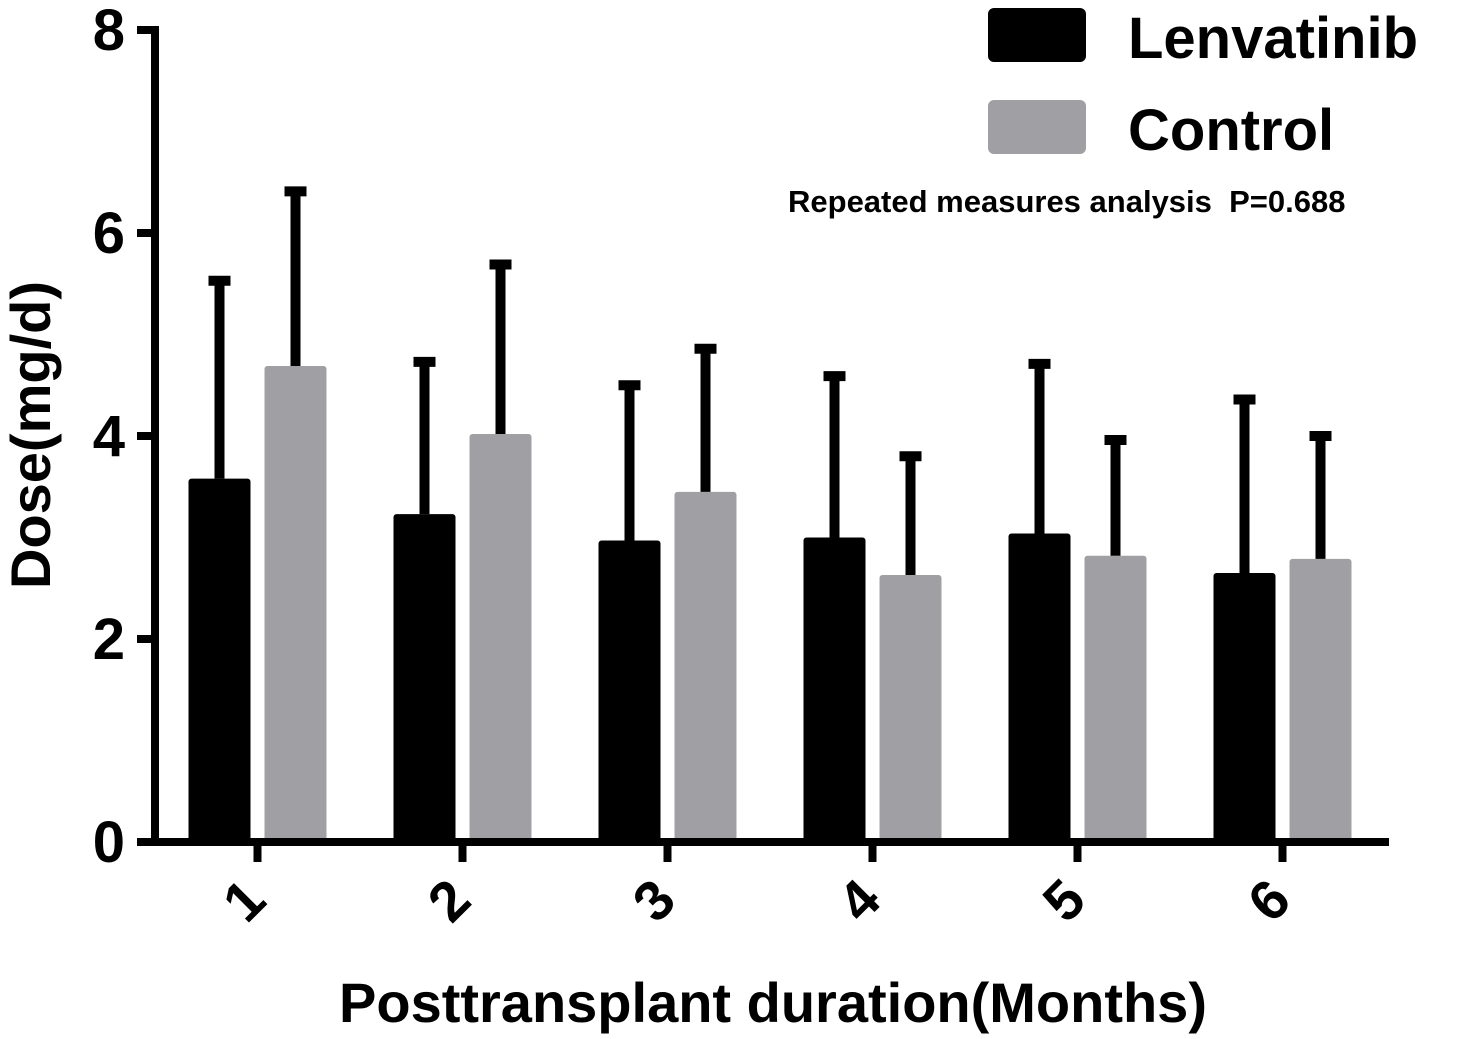 The image size is (1457, 1039). I want to click on y-tick-label: 8, so click(109, 31).